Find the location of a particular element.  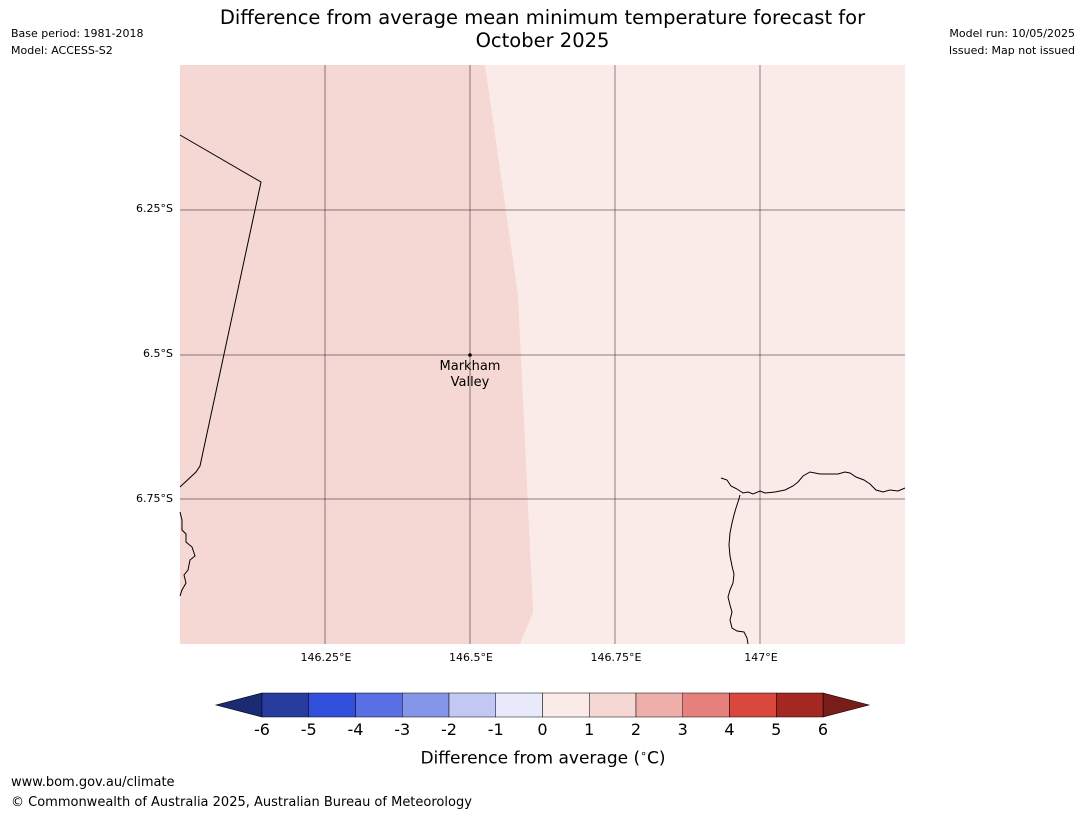

lat-label-6-75: 6.75°S is located at coordinates (154, 498).